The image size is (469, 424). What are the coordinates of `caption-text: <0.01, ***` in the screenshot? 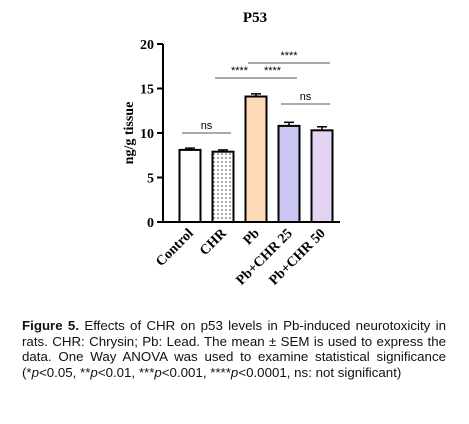 It's located at (126, 372).